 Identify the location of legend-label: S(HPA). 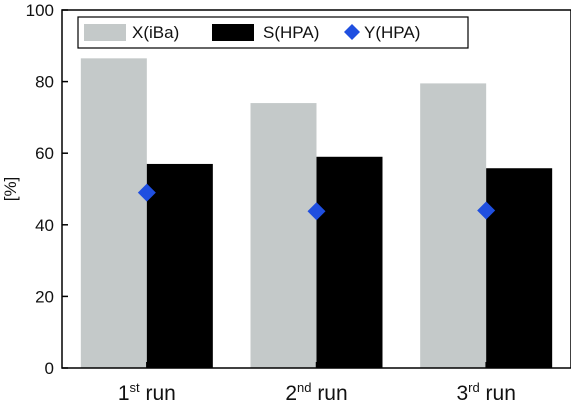
(291, 32).